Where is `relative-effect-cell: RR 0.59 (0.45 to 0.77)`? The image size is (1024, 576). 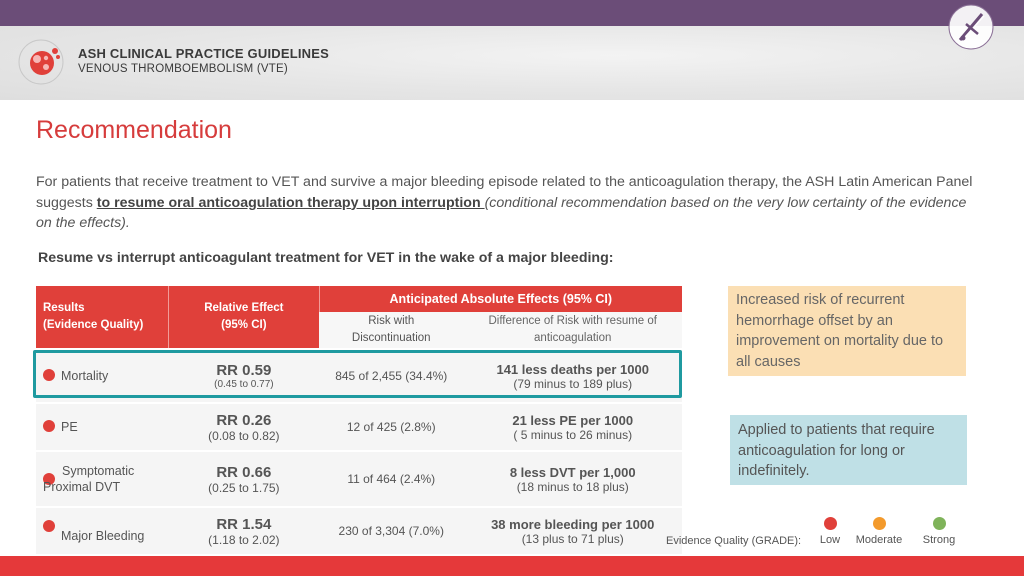
relative-effect-cell: RR 0.59 (0.45 to 0.77) is located at coordinates (244, 375).